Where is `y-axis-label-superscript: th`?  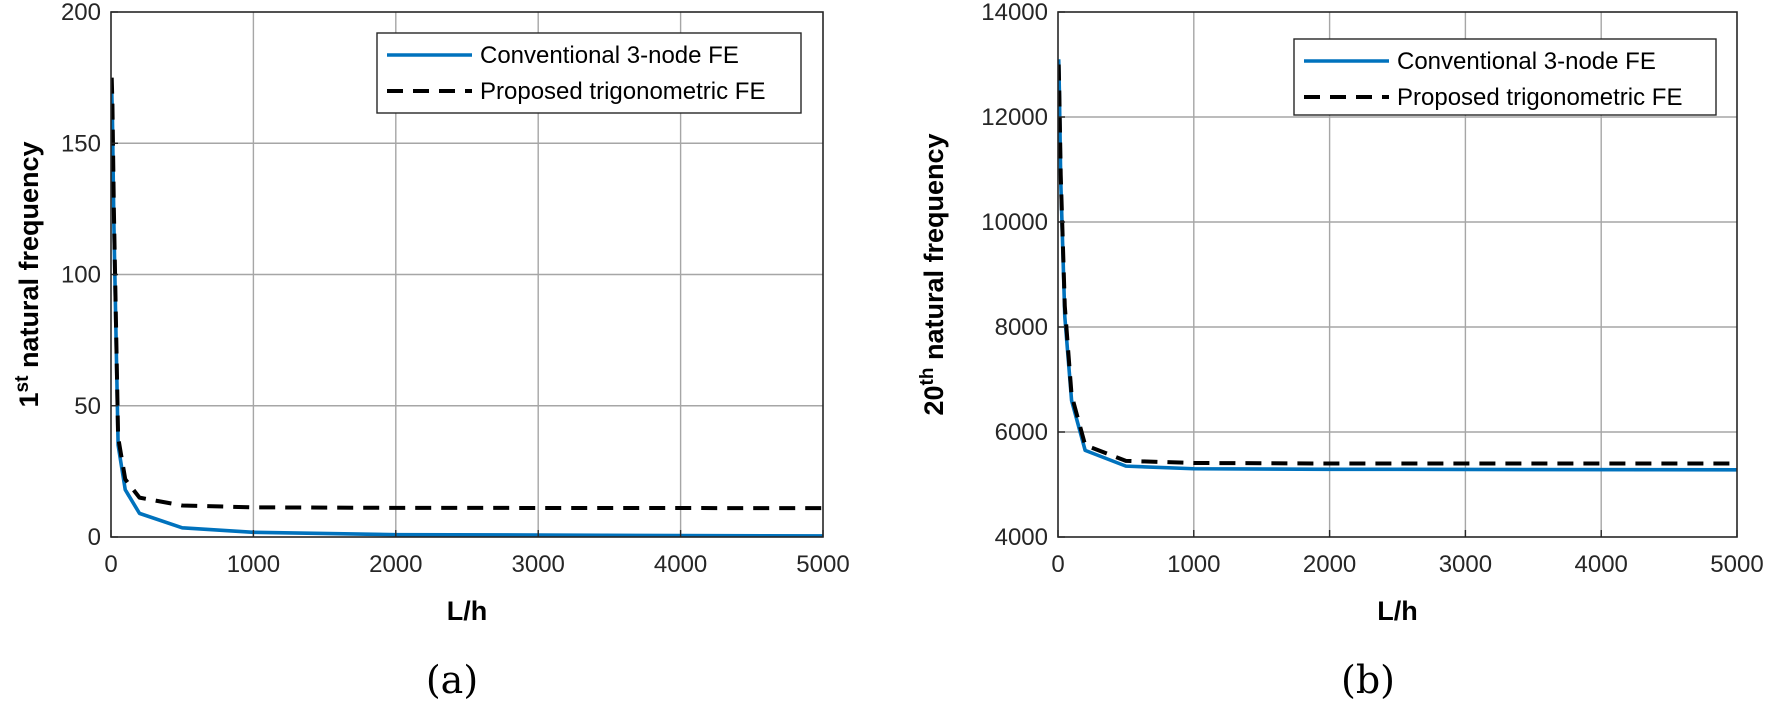 y-axis-label-superscript: th is located at coordinates (927, 377).